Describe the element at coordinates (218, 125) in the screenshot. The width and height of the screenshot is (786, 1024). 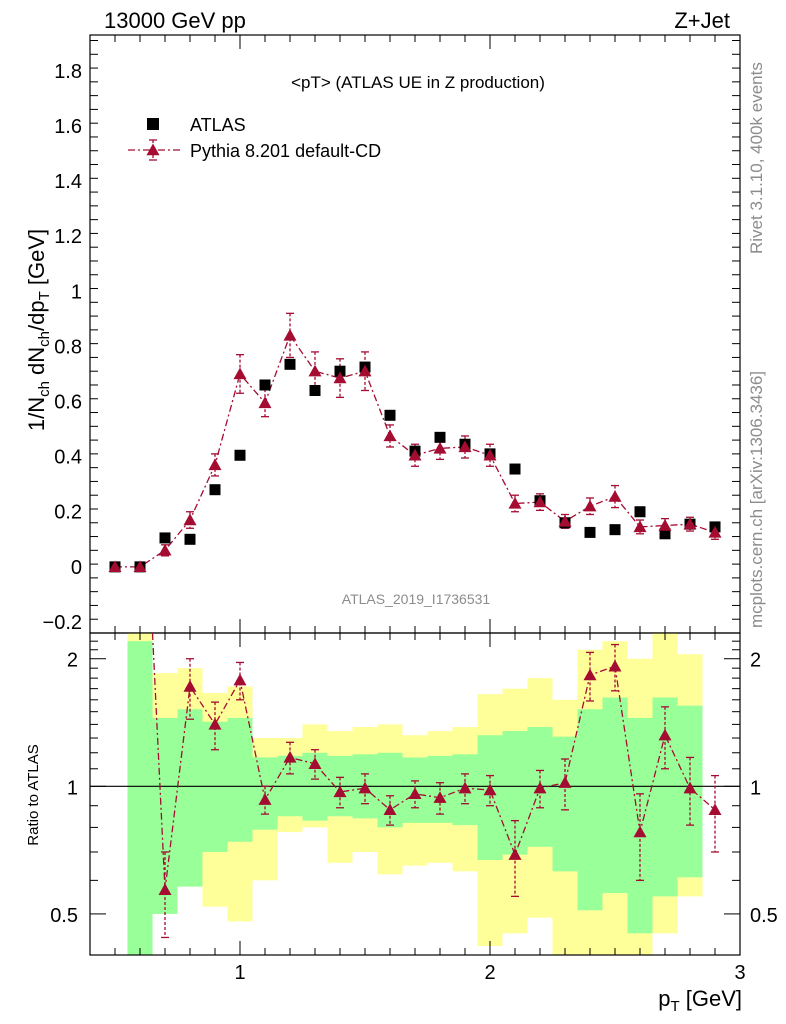
I see `legend-atlas-label: ATLAS` at that location.